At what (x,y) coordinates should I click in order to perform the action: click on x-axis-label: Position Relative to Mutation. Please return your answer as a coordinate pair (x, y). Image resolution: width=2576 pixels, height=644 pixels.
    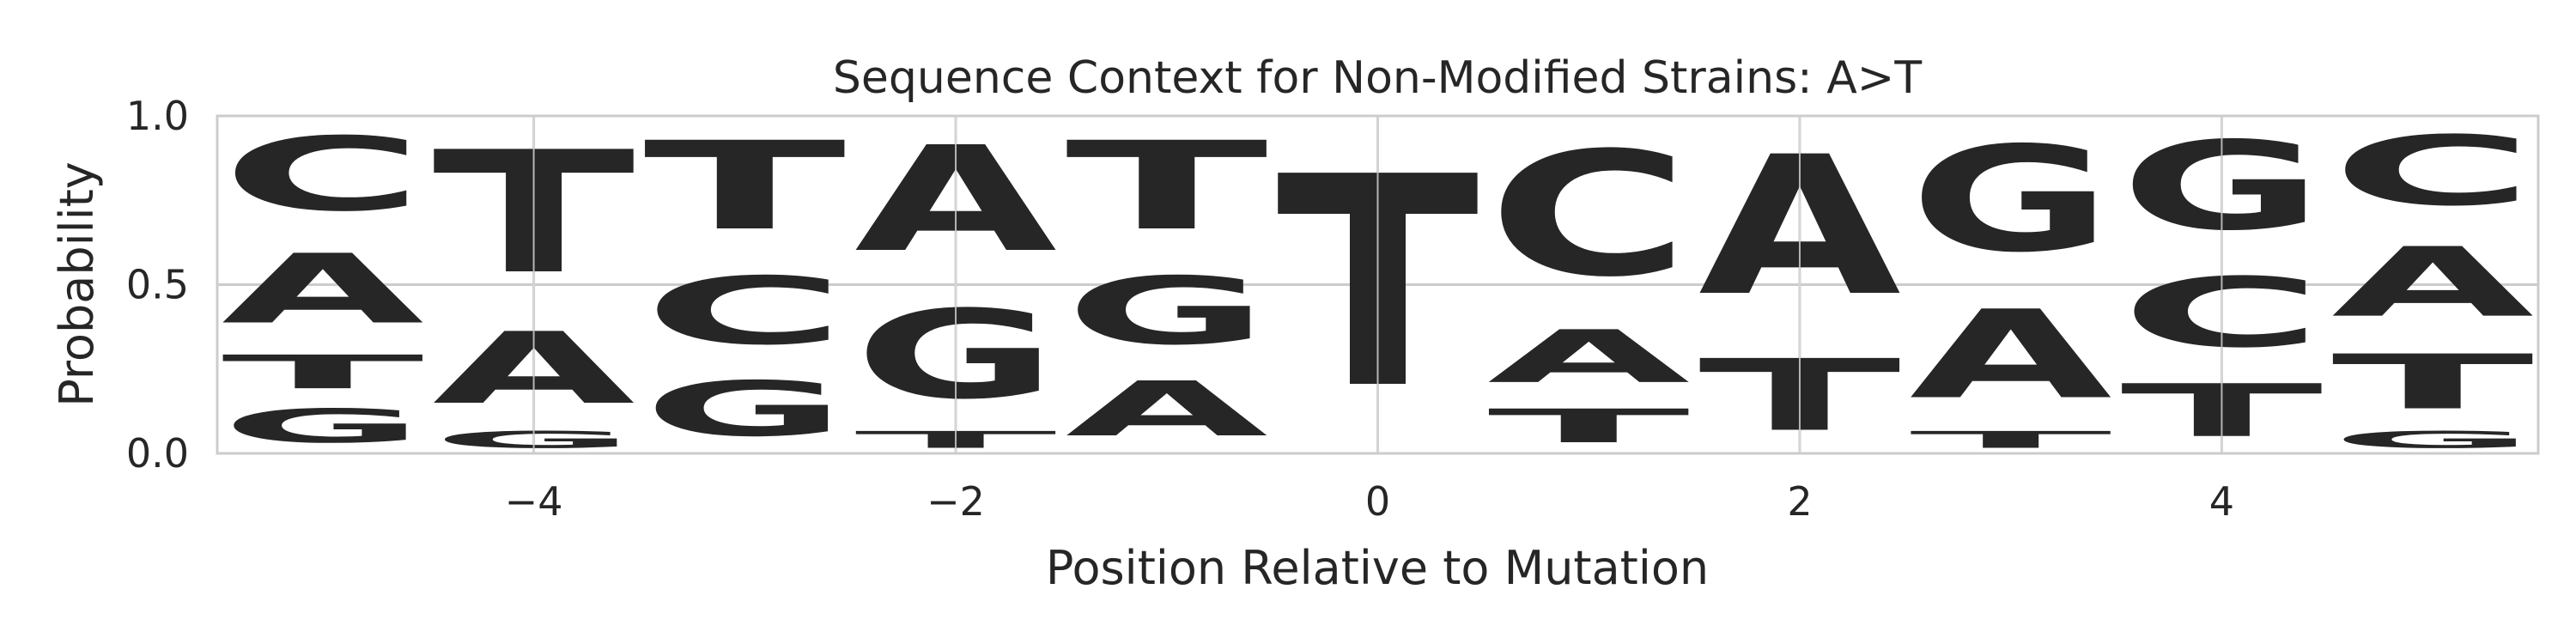
    Looking at the image, I should click on (1378, 568).